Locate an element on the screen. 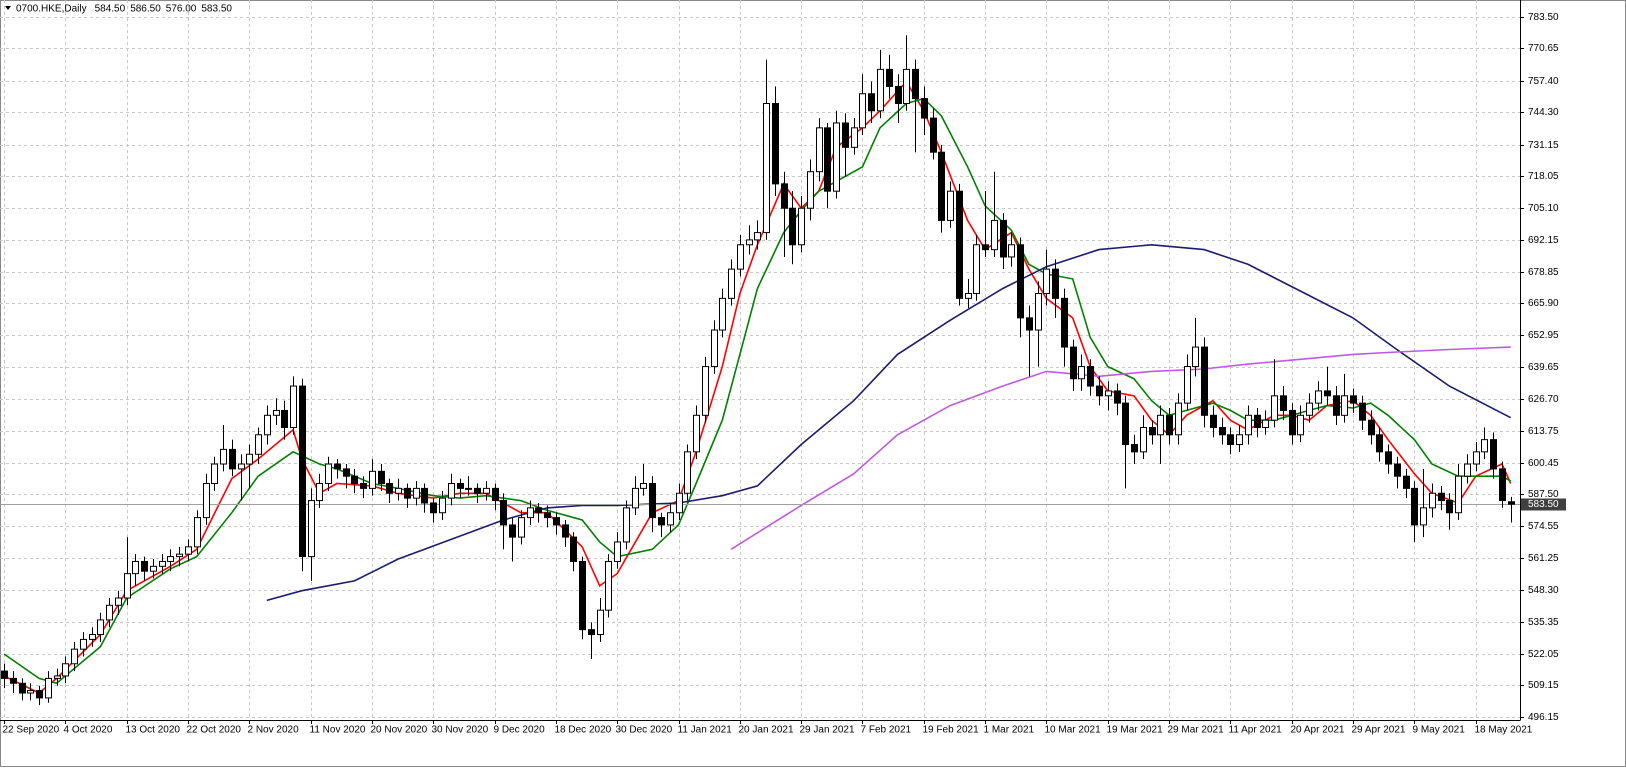  x-tick-label: 29 Apr 2021 is located at coordinates (1379, 730).